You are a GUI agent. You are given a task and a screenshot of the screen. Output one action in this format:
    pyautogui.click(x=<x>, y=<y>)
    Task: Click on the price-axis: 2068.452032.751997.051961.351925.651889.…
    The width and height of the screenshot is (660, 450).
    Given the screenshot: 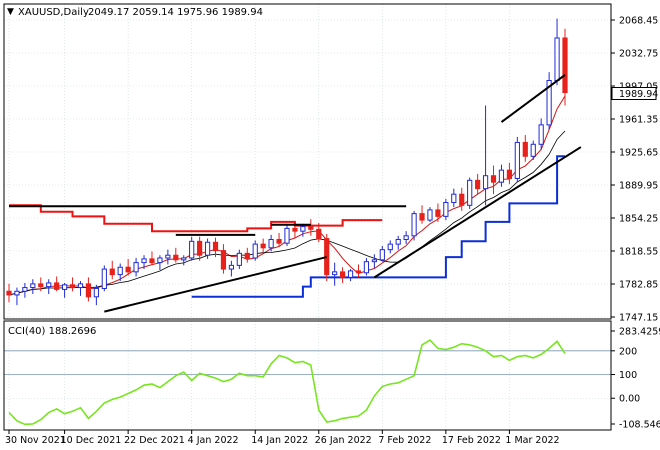 What is the action you would take?
    pyautogui.click(x=634, y=170)
    